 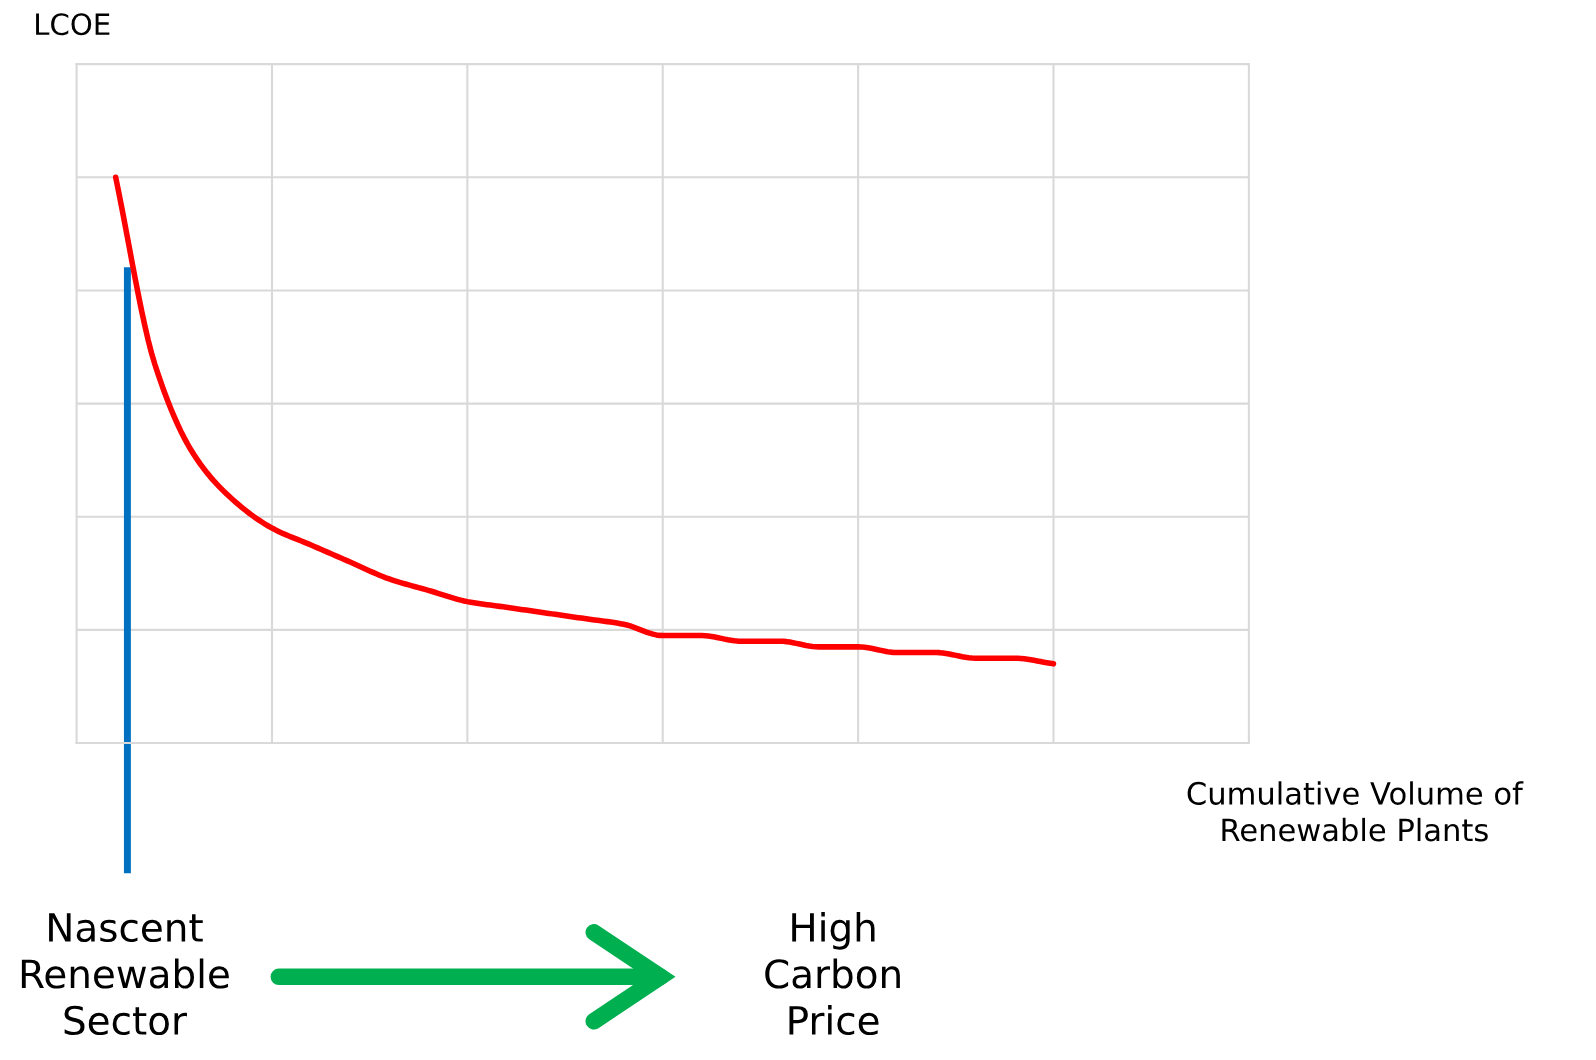 I want to click on text: High Carbon Price, so click(x=832, y=974).